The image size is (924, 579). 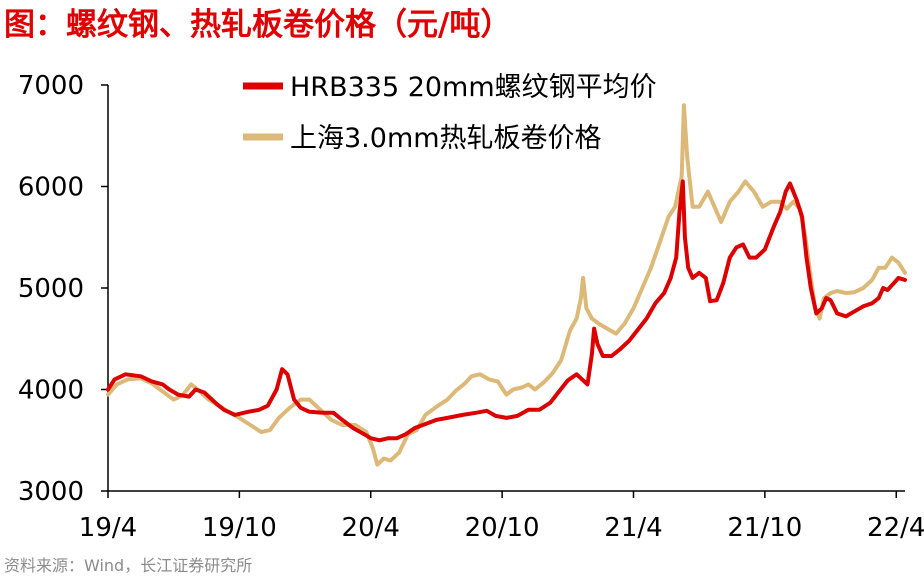 I want to click on x-tick-label: 19/4, so click(x=108, y=528).